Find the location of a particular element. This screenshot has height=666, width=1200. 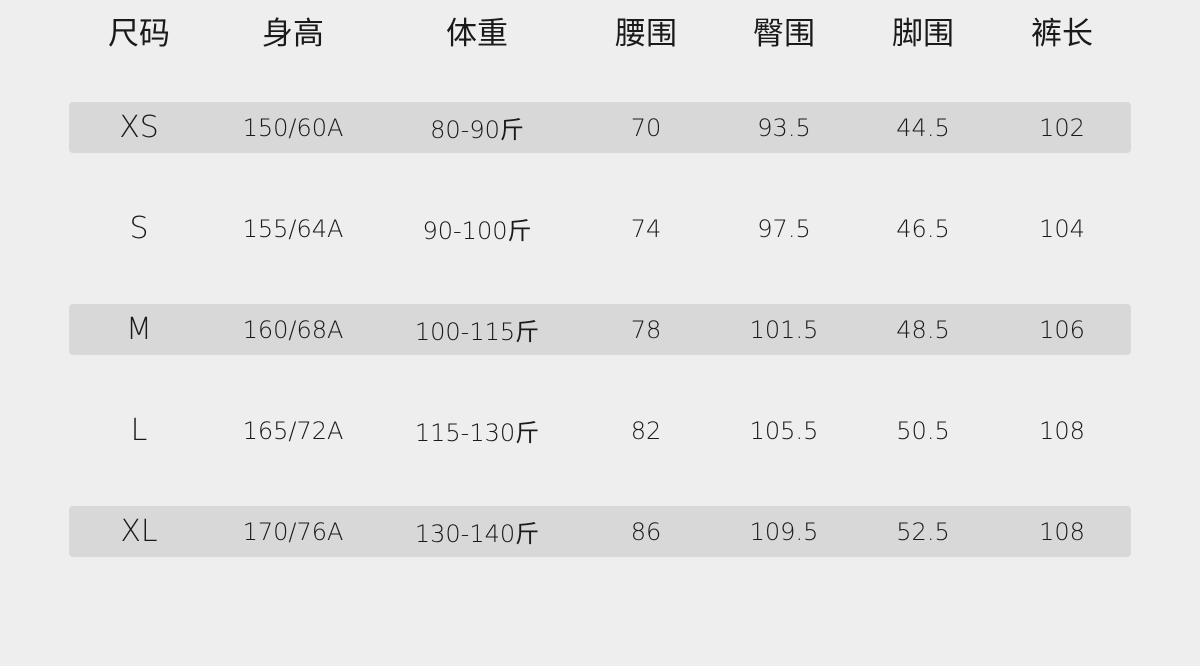

cell-hip: 109.5 is located at coordinates (784, 531).